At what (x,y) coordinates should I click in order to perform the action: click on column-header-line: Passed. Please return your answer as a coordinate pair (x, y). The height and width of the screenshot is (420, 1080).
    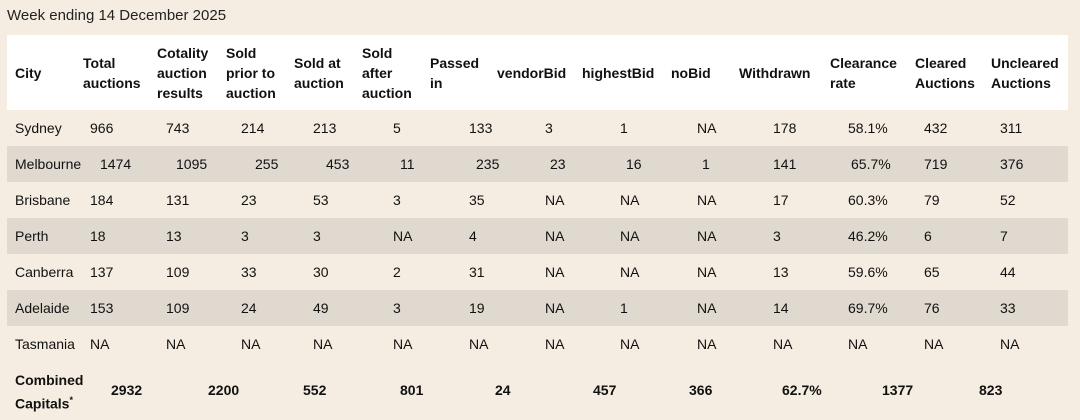
    Looking at the image, I should click on (455, 63).